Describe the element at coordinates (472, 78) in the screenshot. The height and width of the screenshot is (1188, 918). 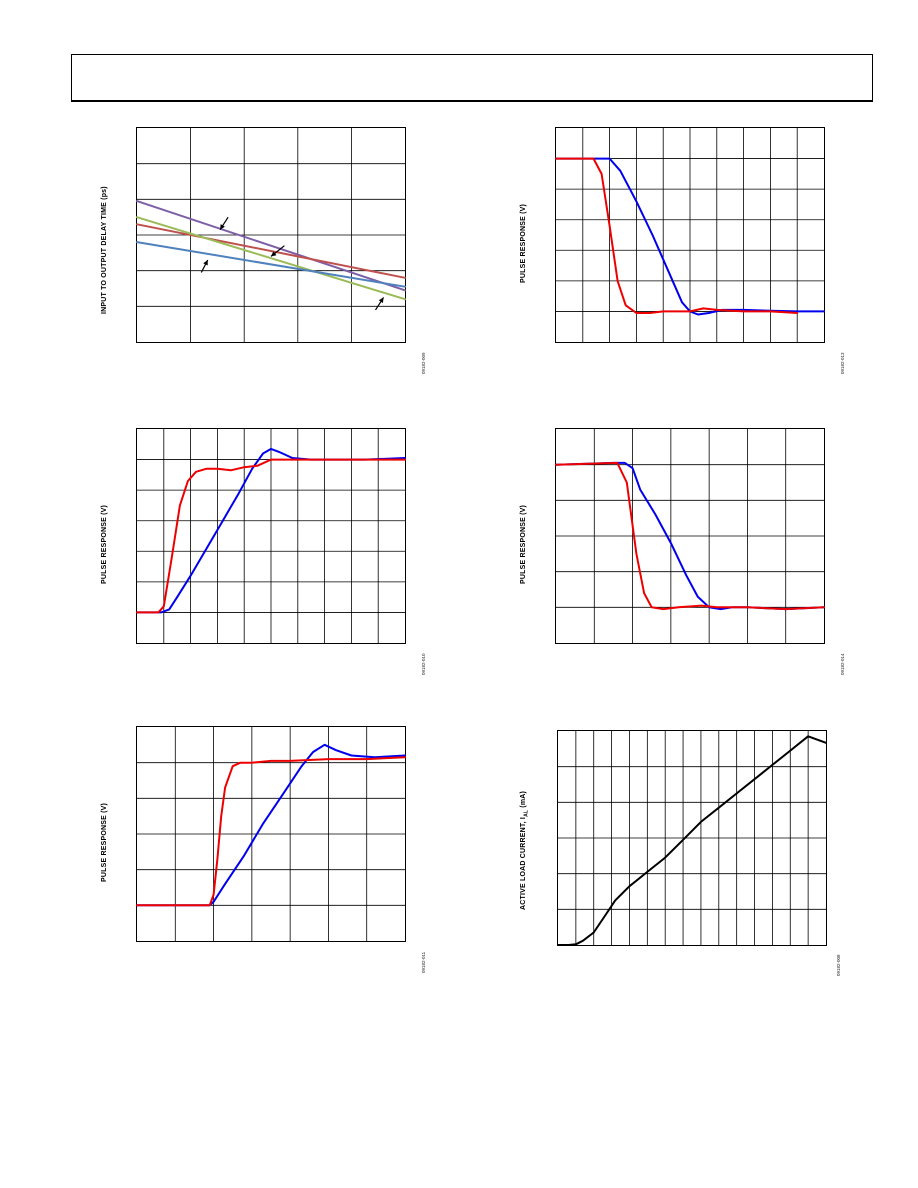
I see `page-header` at that location.